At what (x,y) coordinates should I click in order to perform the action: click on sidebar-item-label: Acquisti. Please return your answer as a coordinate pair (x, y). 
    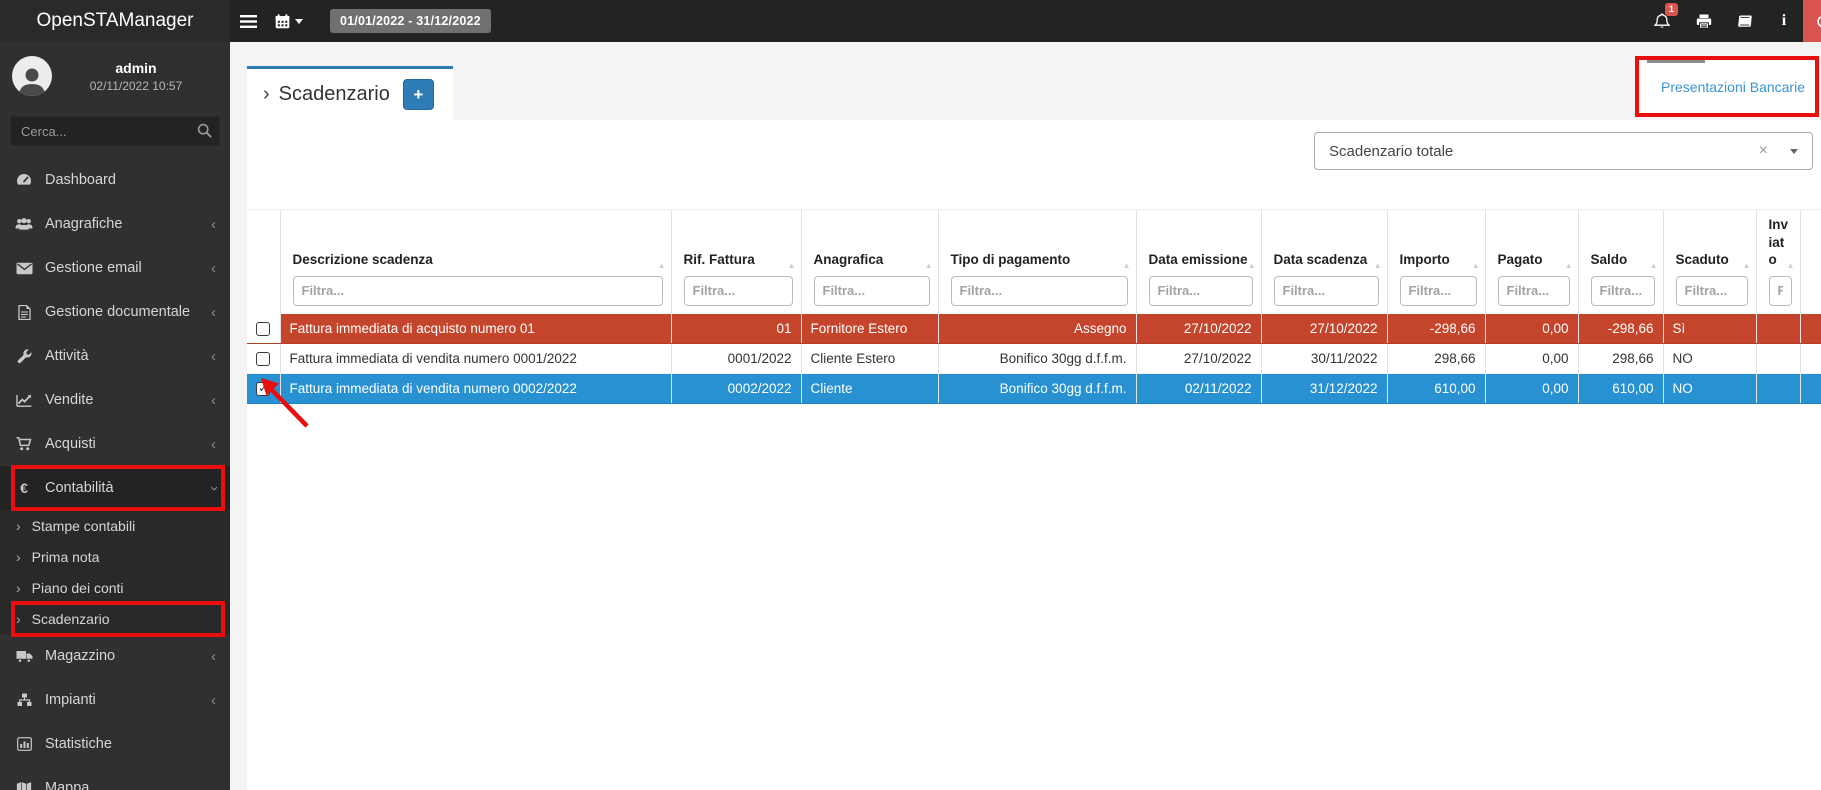
    Looking at the image, I should click on (70, 444).